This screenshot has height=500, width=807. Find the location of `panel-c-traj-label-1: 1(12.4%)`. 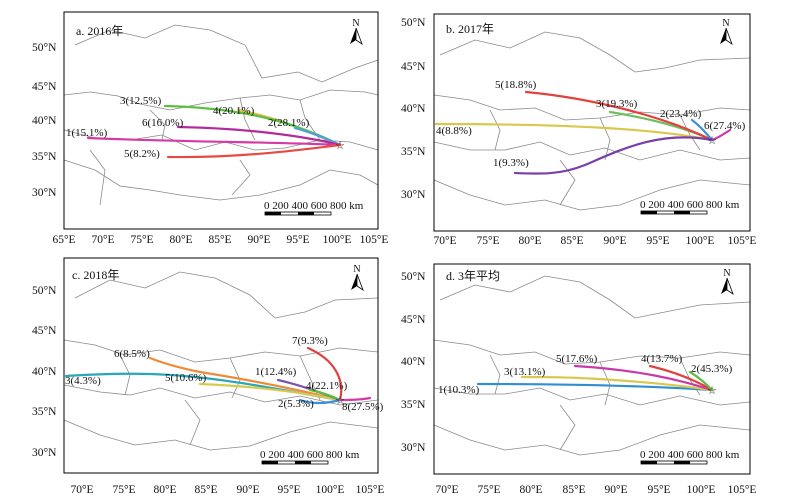

panel-c-traj-label-1: 1(12.4%) is located at coordinates (276, 372).